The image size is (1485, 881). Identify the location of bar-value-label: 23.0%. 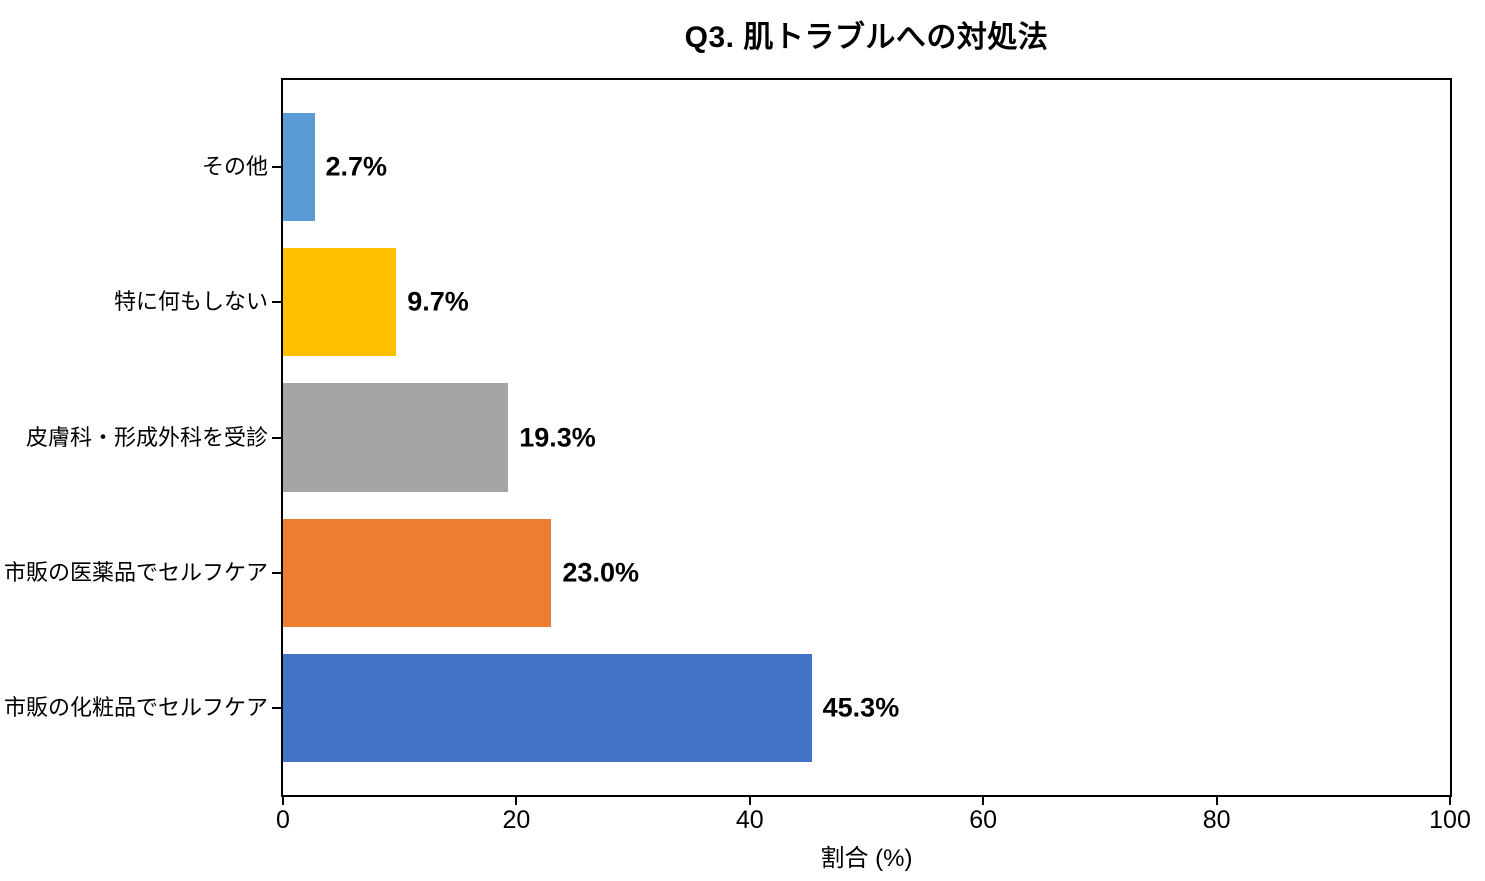
(600, 572).